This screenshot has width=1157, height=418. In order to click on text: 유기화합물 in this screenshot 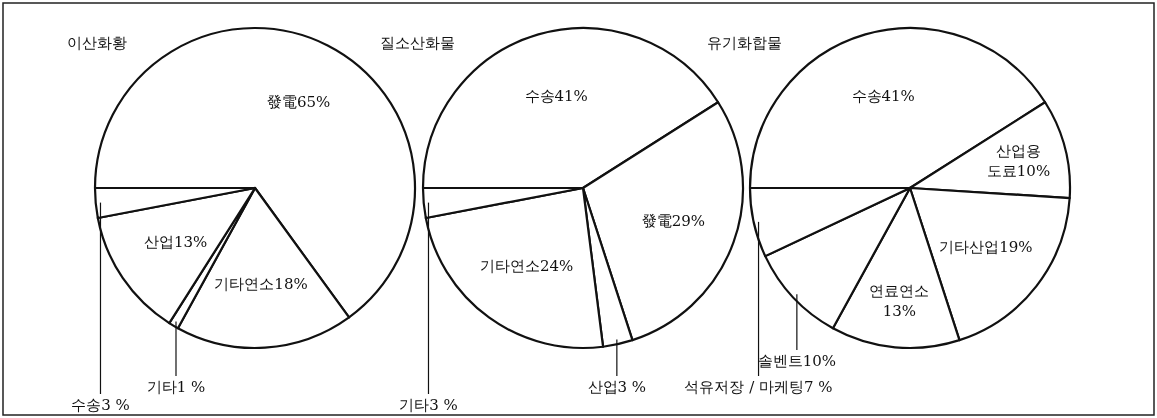, I will do `click(744, 43)`.